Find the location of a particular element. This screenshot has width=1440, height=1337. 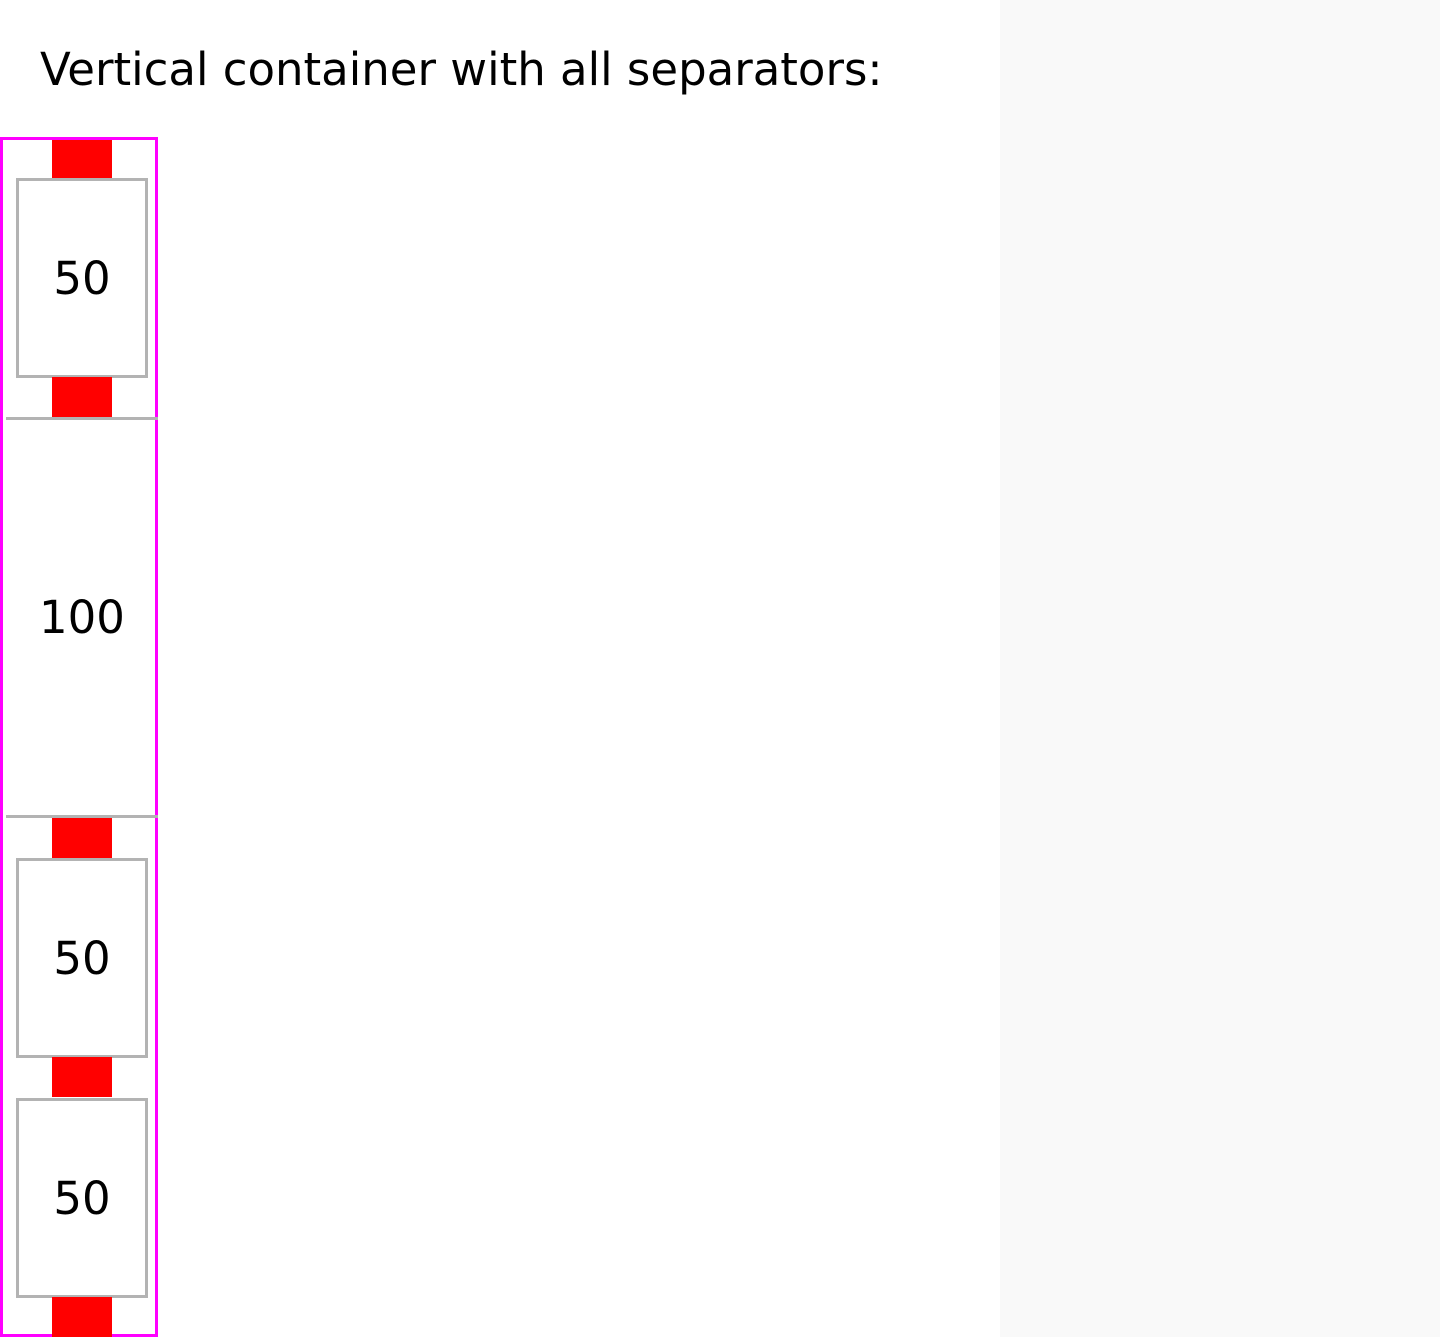

container-item-3: 50 is located at coordinates (82, 958).